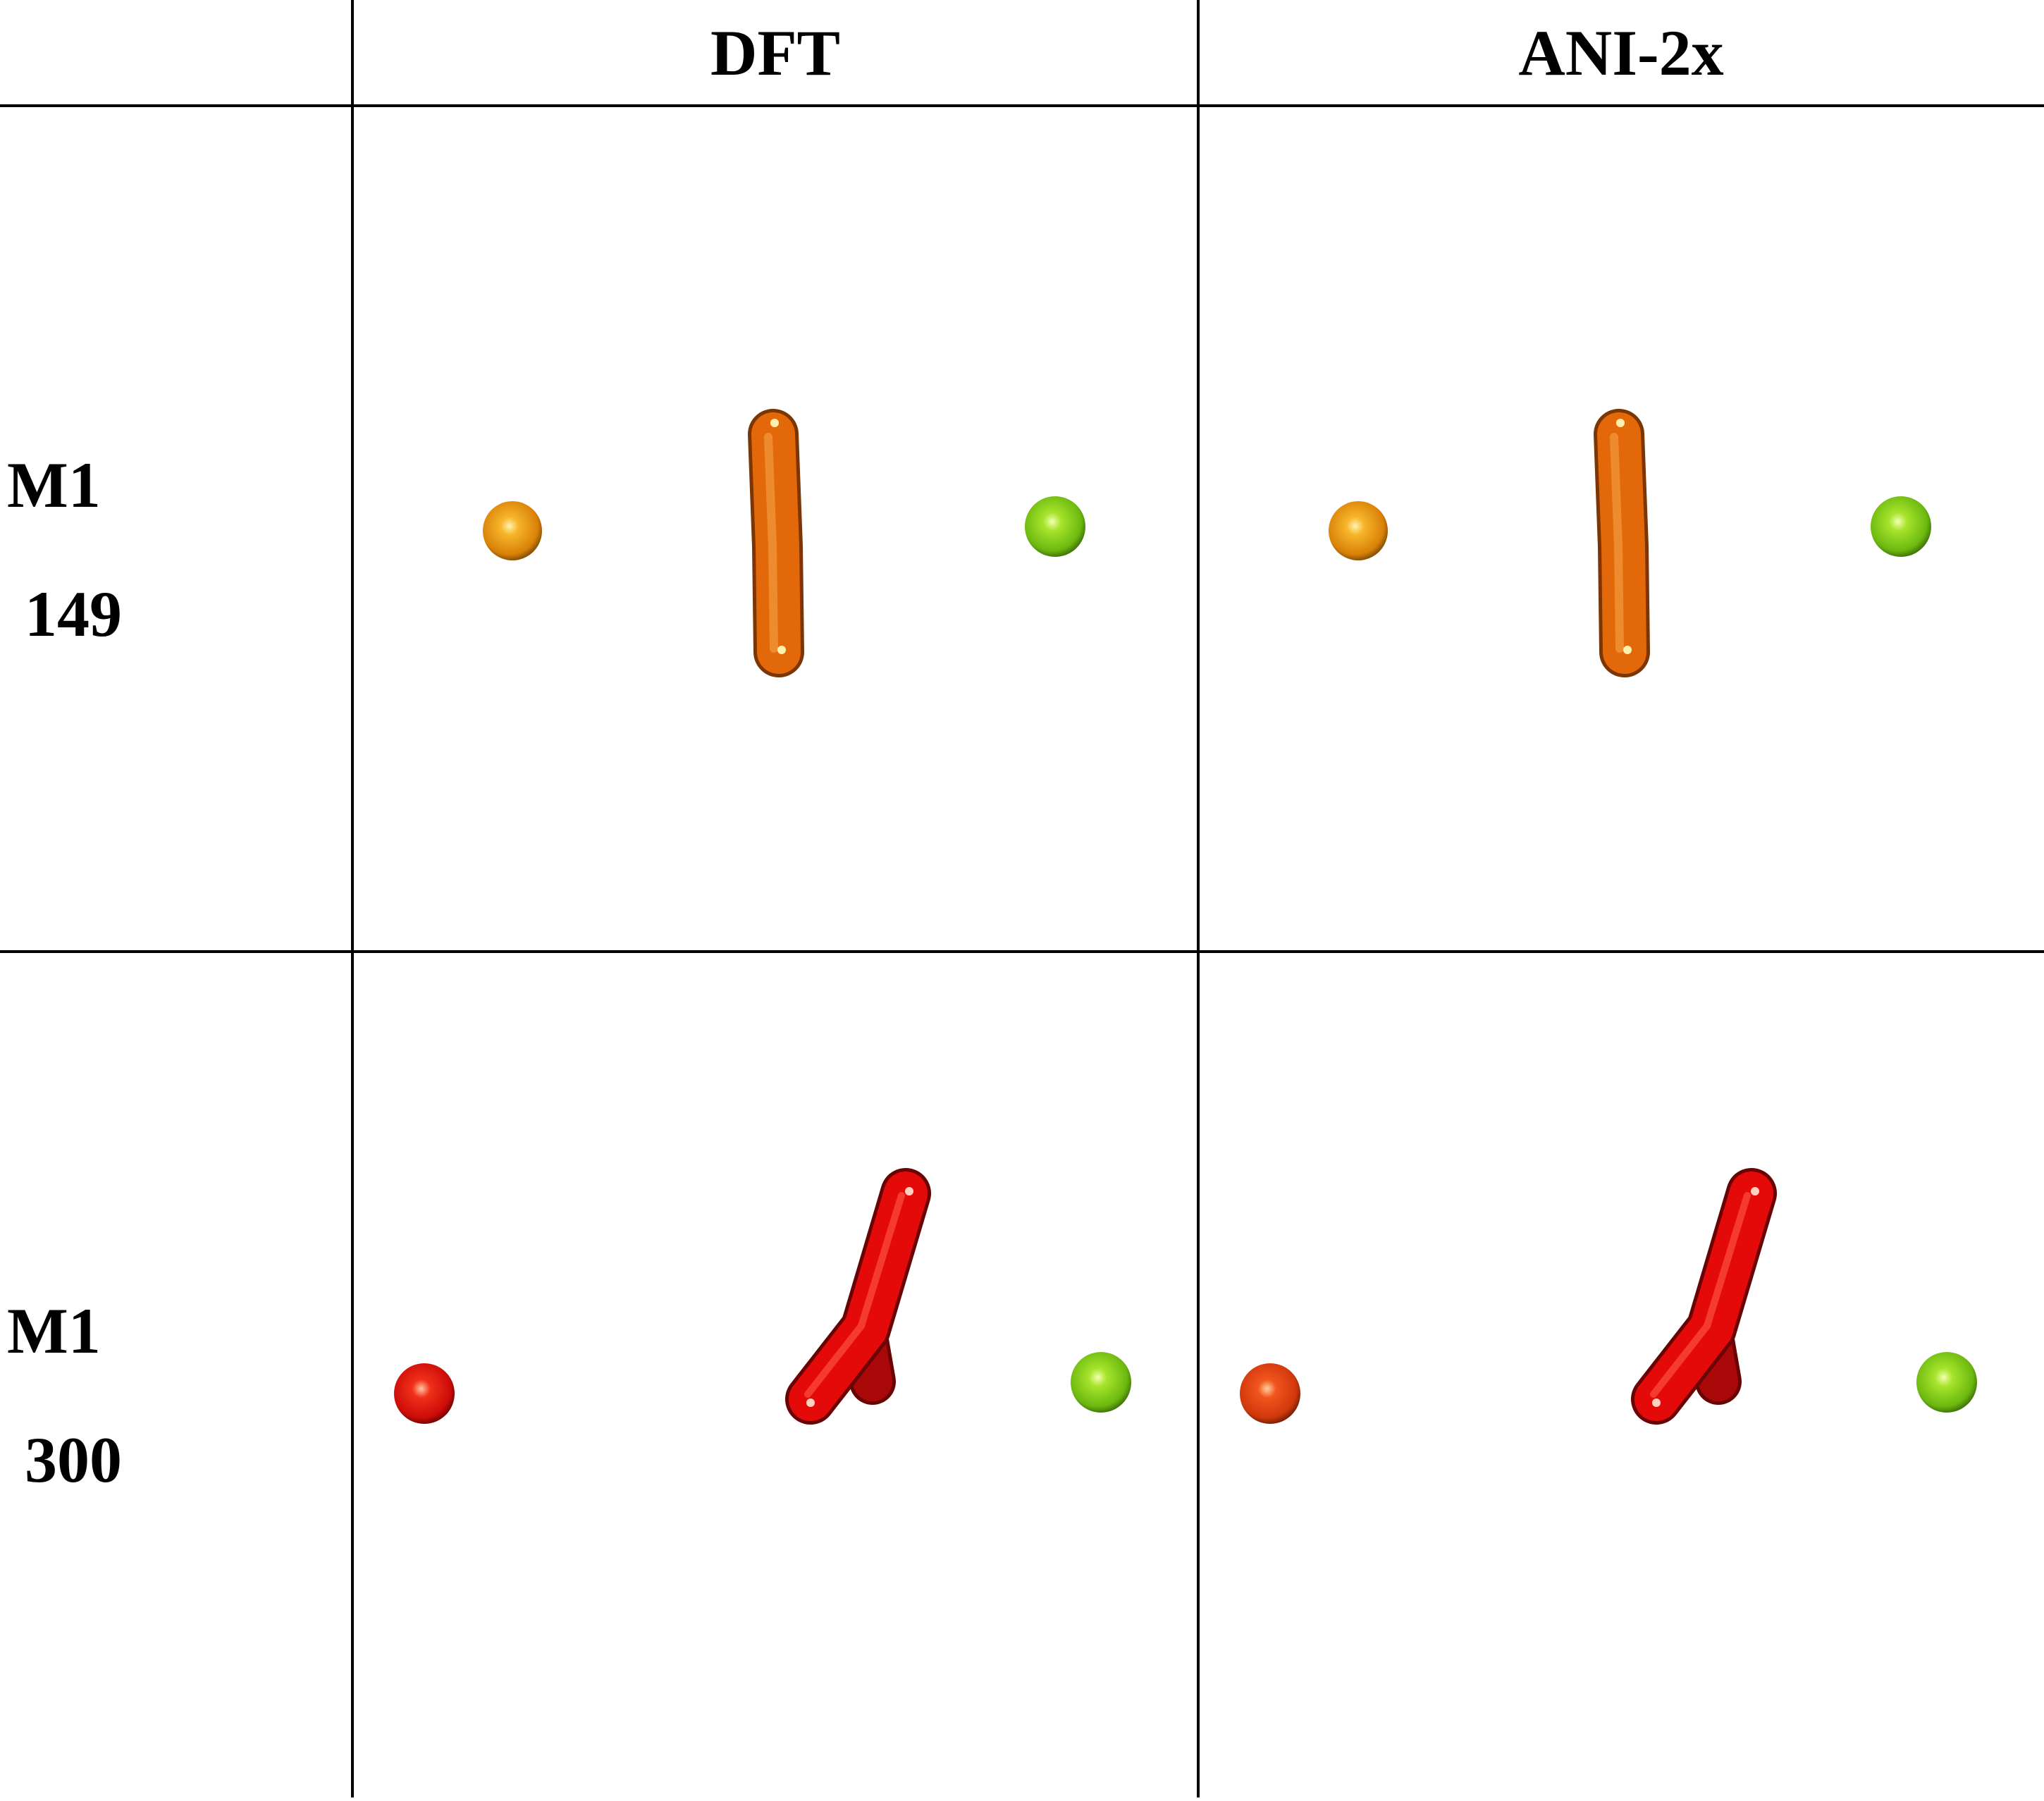  I want to click on row-label-value: 149, so click(73, 614).